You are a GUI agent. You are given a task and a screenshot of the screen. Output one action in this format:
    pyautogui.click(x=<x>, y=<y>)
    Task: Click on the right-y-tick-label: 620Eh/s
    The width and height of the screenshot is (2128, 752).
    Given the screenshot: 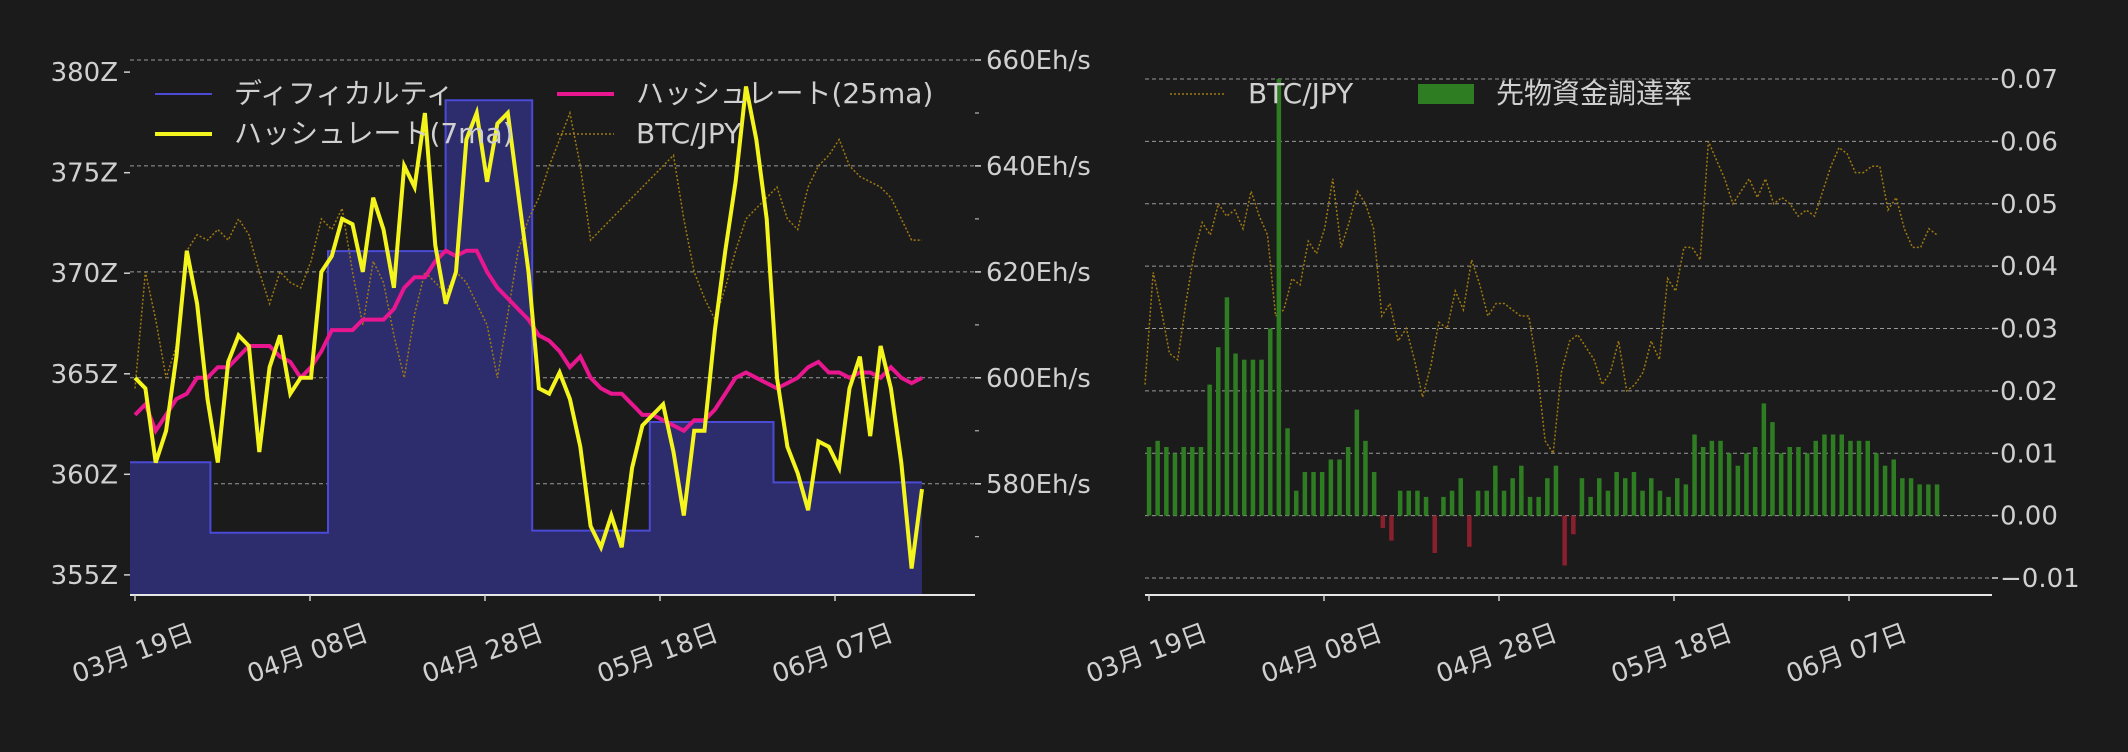 What is the action you would take?
    pyautogui.click(x=1038, y=273)
    